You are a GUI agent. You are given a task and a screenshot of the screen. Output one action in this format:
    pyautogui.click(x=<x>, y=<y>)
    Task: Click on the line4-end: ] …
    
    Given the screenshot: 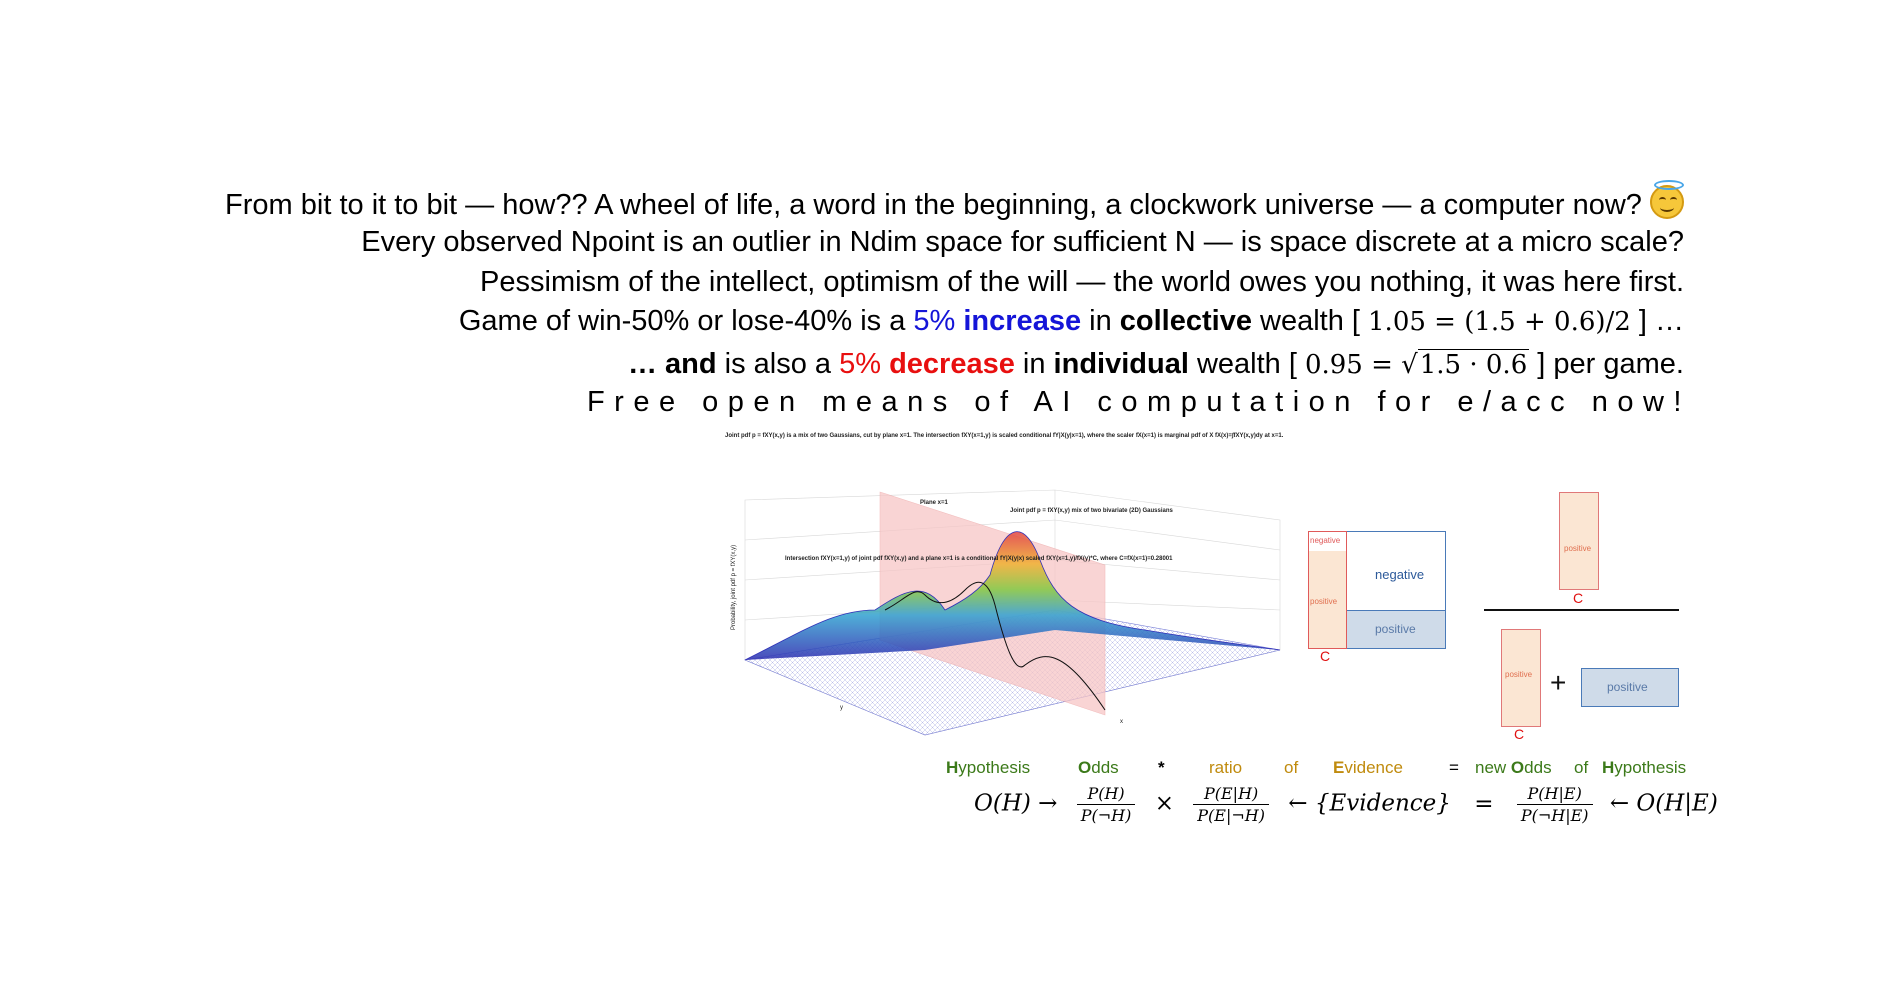 What is the action you would take?
    pyautogui.click(x=1657, y=321)
    